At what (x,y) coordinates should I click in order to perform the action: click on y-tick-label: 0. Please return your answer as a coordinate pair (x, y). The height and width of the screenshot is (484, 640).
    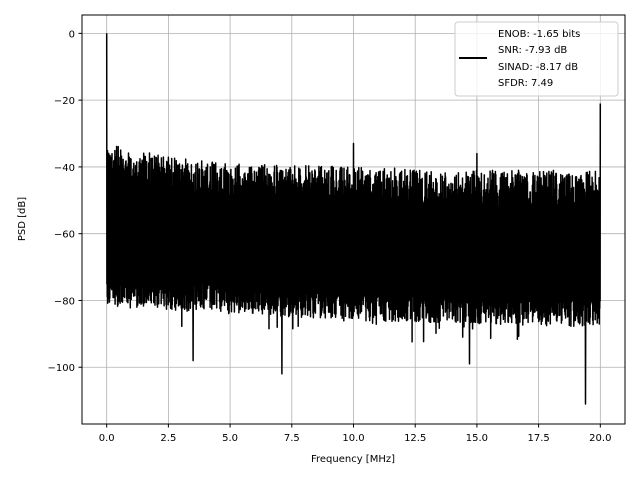
    Looking at the image, I should click on (72, 34).